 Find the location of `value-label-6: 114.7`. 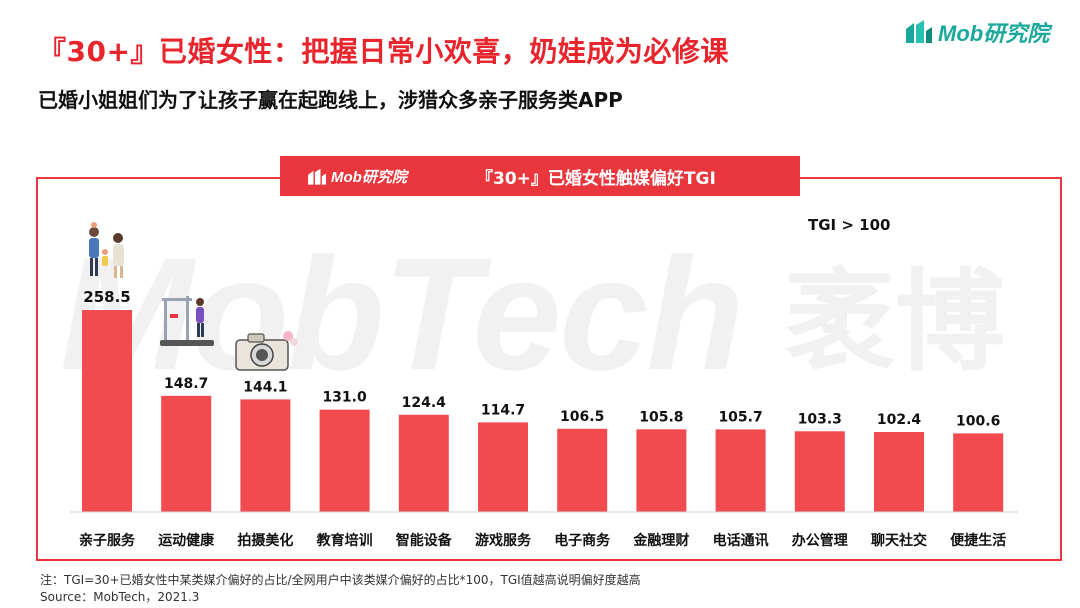

value-label-6: 114.7 is located at coordinates (503, 410).